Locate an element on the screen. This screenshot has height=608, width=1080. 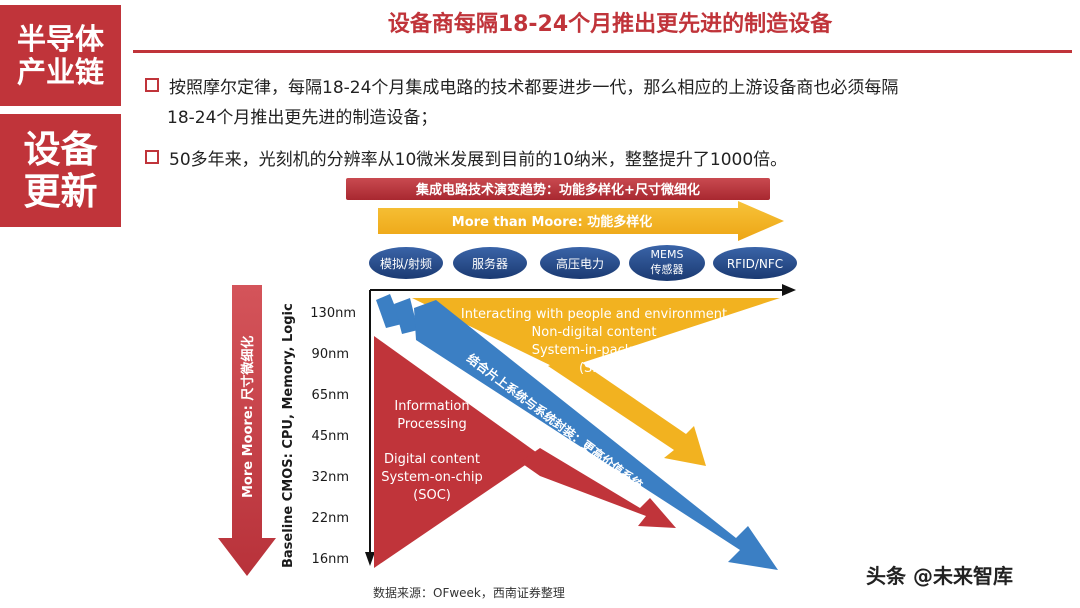
pill-mems is located at coordinates (667, 263).